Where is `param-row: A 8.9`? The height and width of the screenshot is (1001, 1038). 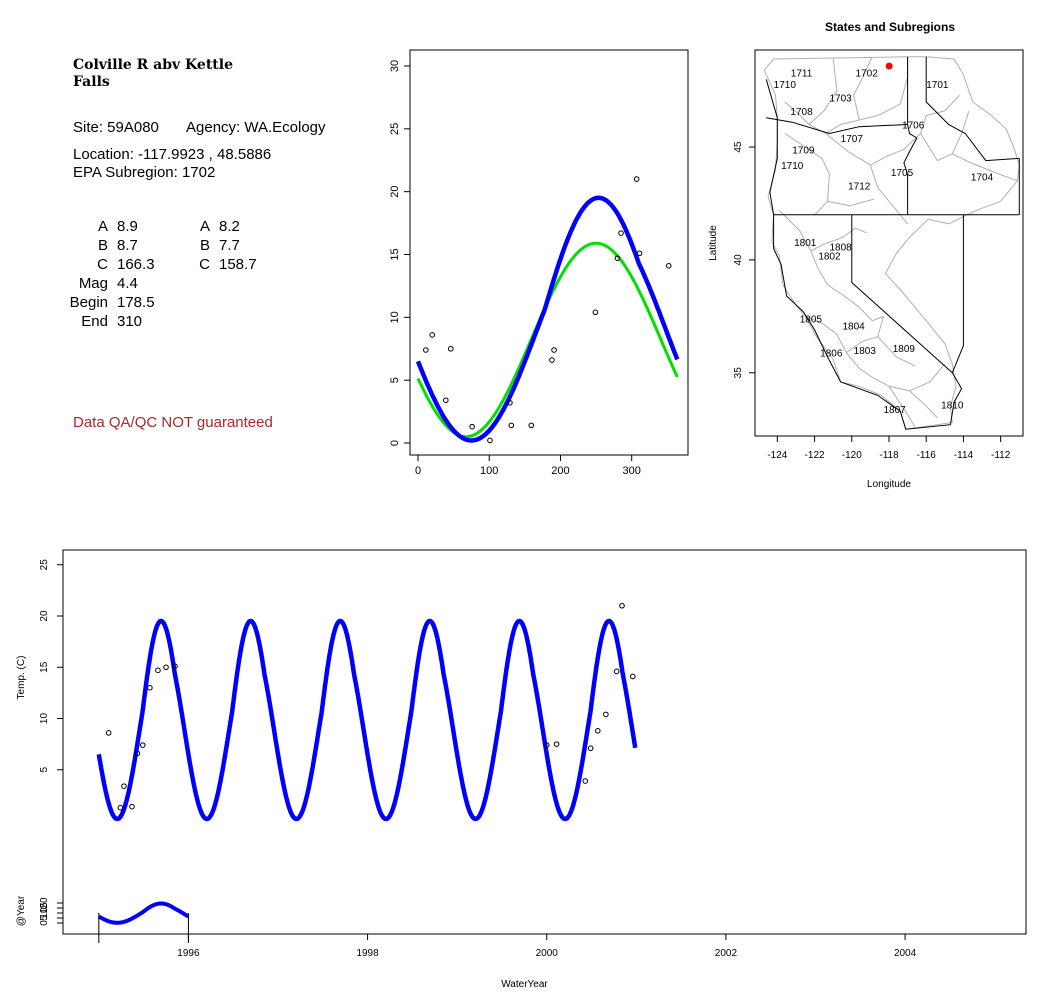
param-row: A 8.9 is located at coordinates (107, 226).